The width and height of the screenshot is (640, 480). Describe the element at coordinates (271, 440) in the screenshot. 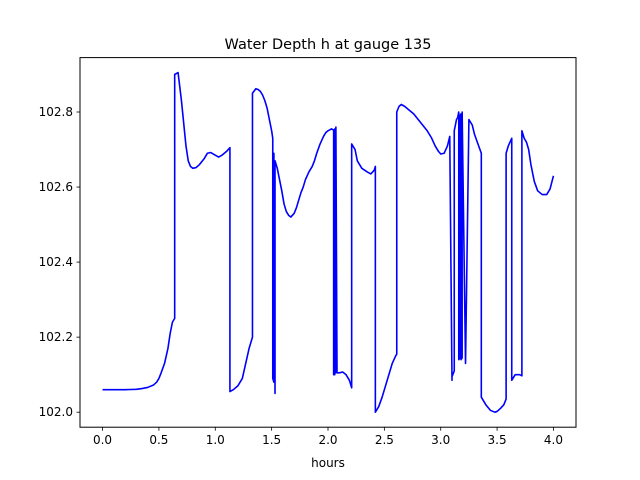

I see `x-tick-label: 1.5` at that location.